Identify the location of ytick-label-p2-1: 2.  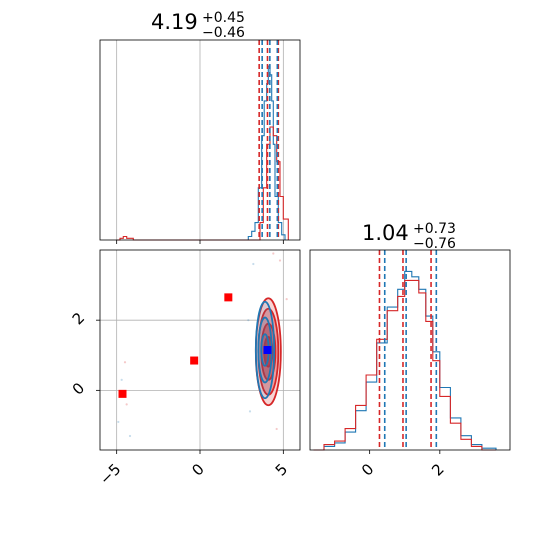
(78, 318).